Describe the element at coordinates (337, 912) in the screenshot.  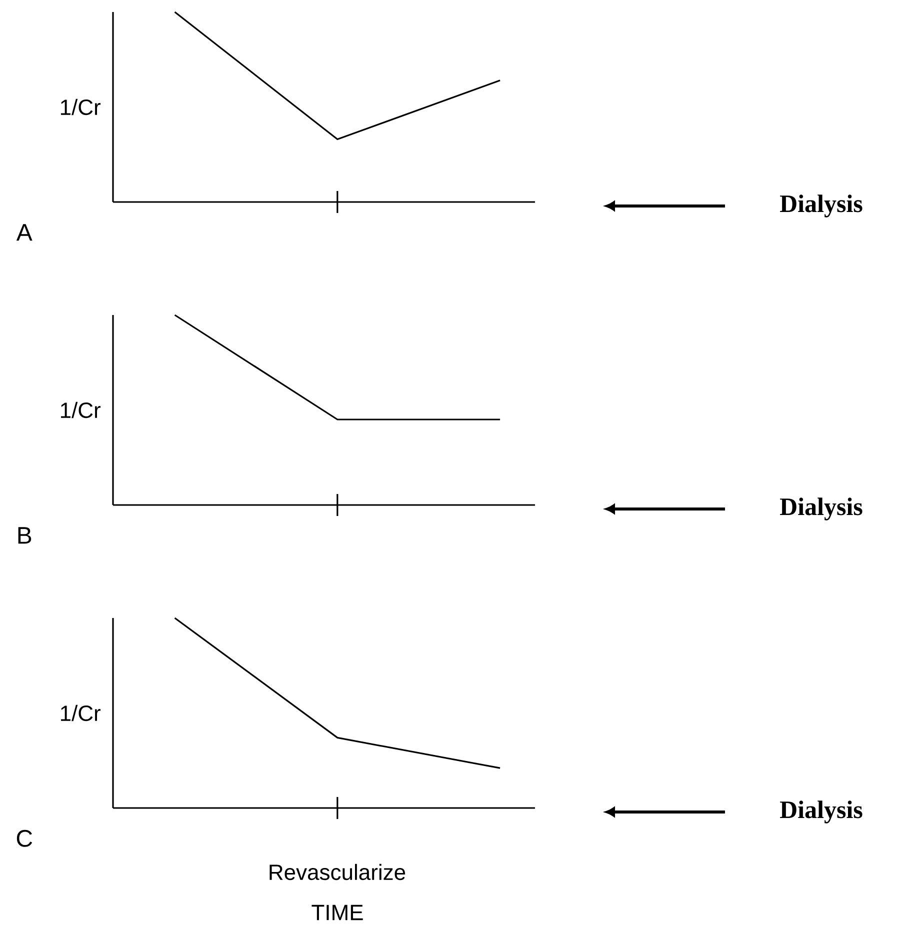
I see `x-axis-title: TIME` at that location.